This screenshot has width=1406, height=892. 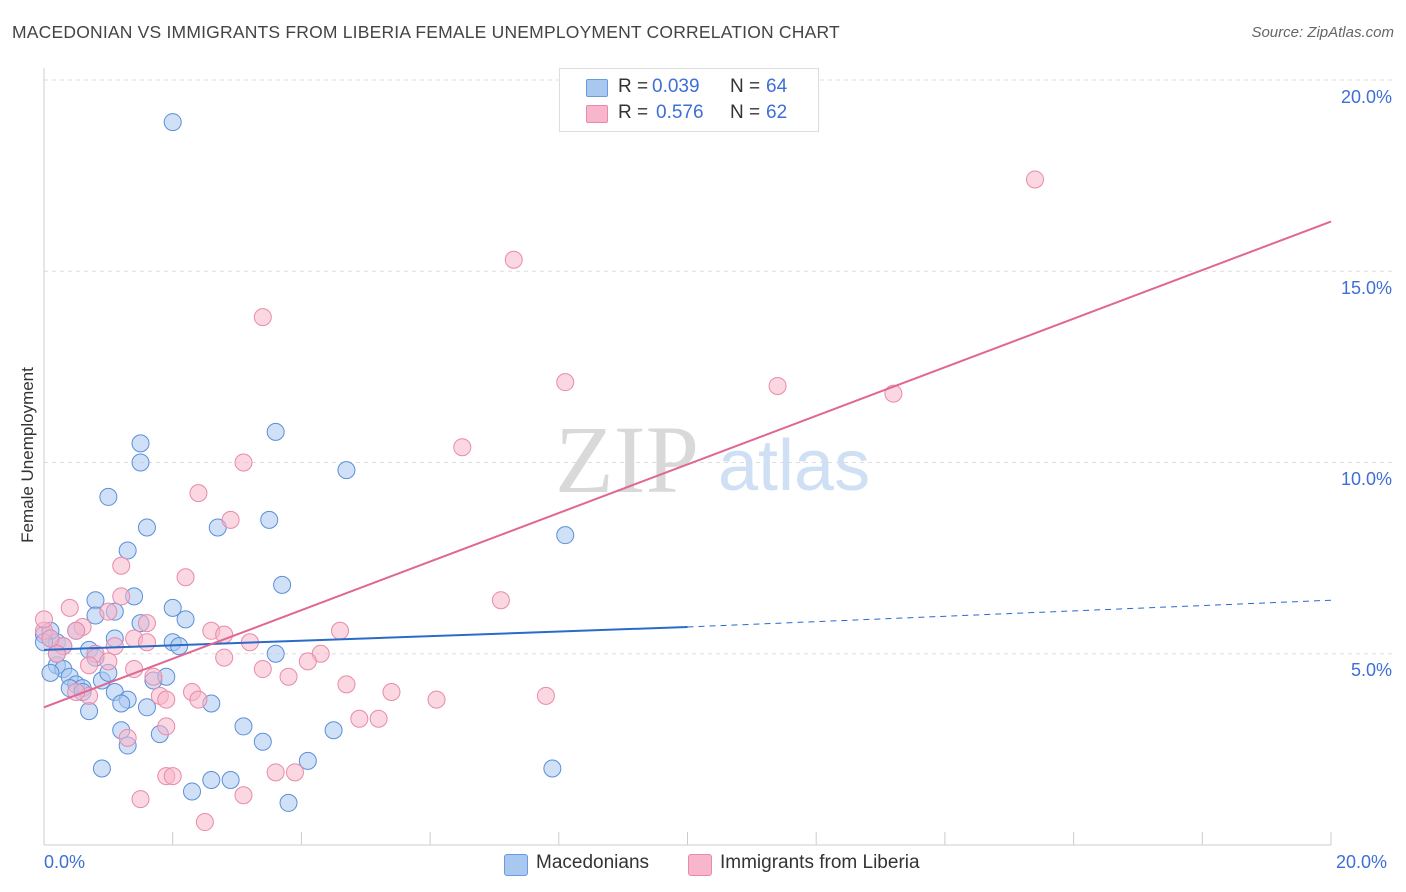 What do you see at coordinates (1371, 670) in the screenshot?
I see `y-tick-label: 5.0%` at bounding box center [1371, 670].